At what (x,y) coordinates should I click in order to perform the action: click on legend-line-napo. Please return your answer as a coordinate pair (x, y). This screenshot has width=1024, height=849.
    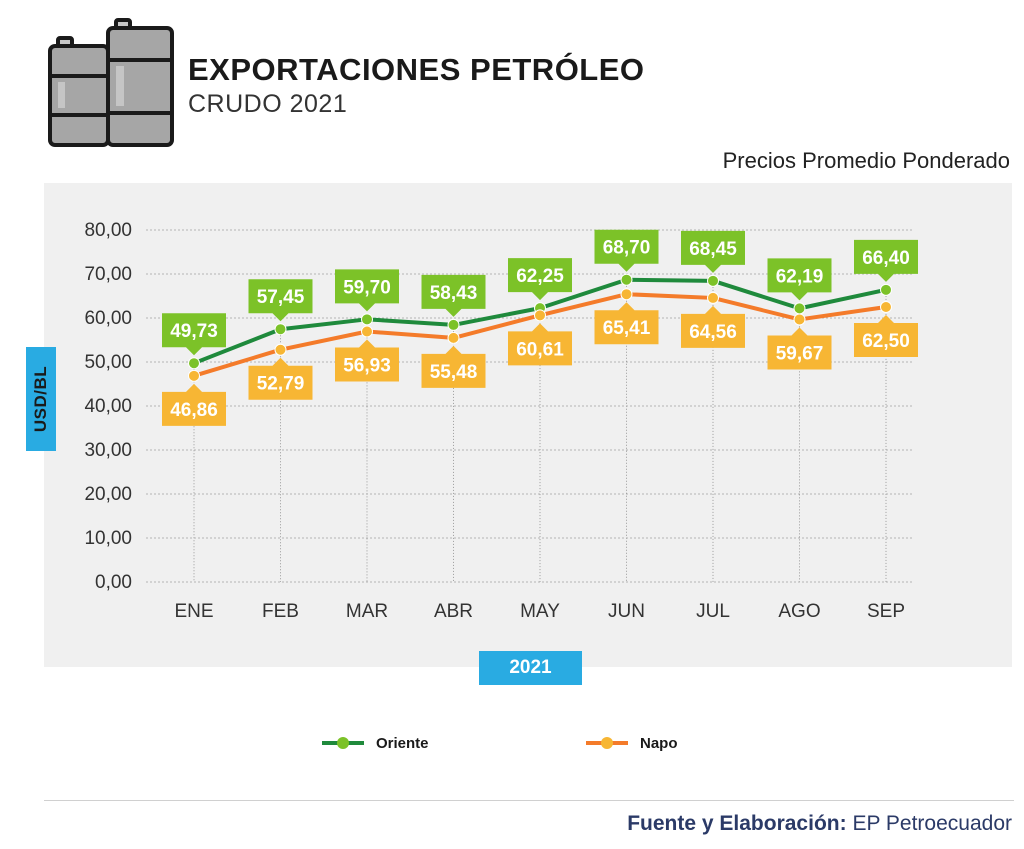
    Looking at the image, I should click on (607, 743).